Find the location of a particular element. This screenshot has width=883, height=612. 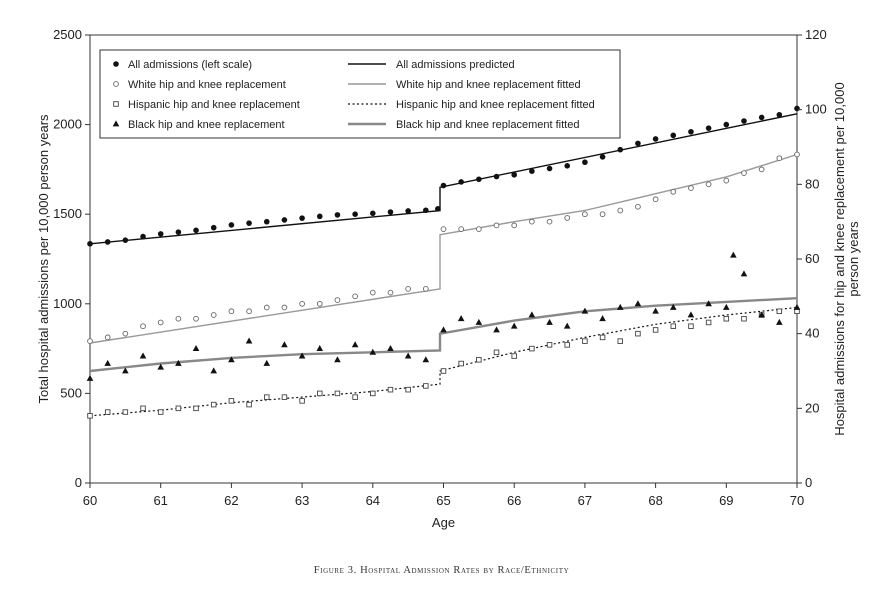

left-y-tick-label: 1500 is located at coordinates (67, 213).